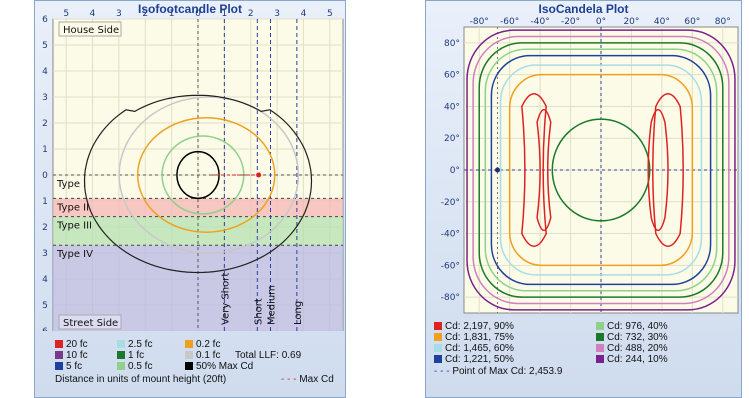 The height and width of the screenshot is (398, 749). What do you see at coordinates (298, 313) in the screenshot?
I see `distance-label: Long` at bounding box center [298, 313].